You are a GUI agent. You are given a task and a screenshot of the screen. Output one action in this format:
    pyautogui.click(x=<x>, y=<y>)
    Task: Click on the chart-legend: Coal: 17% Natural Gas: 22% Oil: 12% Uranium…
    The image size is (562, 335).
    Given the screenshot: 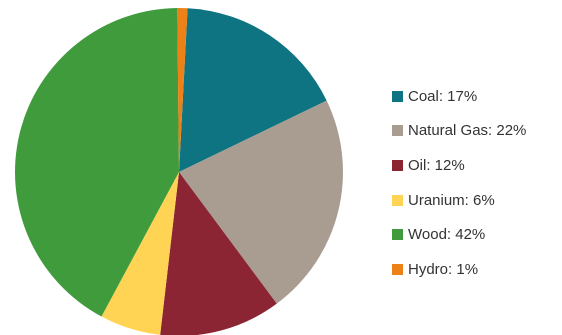 What is the action you would take?
    pyautogui.click(x=459, y=183)
    